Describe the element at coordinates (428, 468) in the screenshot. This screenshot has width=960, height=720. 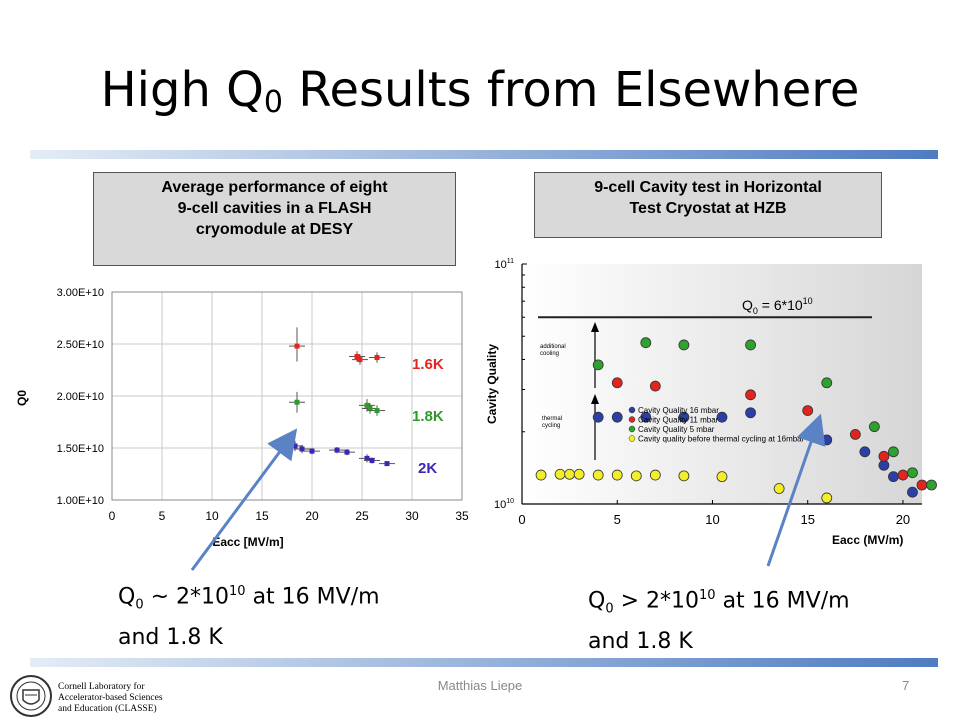
I see `curve-label-2K: 2K` at that location.